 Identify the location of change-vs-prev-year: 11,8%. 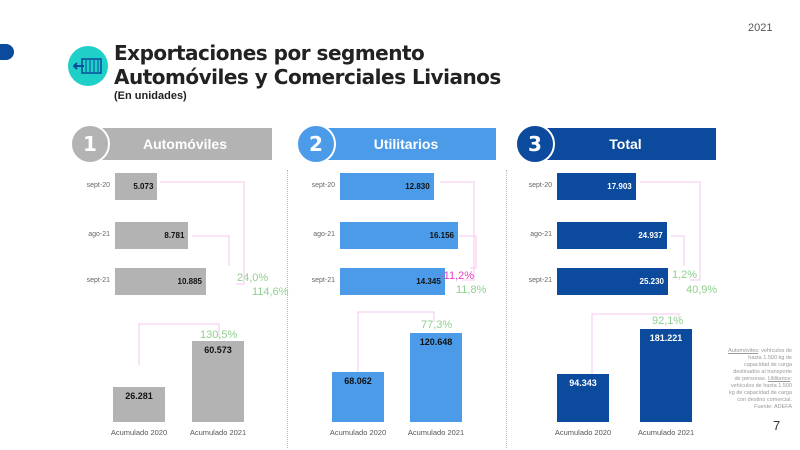
(471, 290).